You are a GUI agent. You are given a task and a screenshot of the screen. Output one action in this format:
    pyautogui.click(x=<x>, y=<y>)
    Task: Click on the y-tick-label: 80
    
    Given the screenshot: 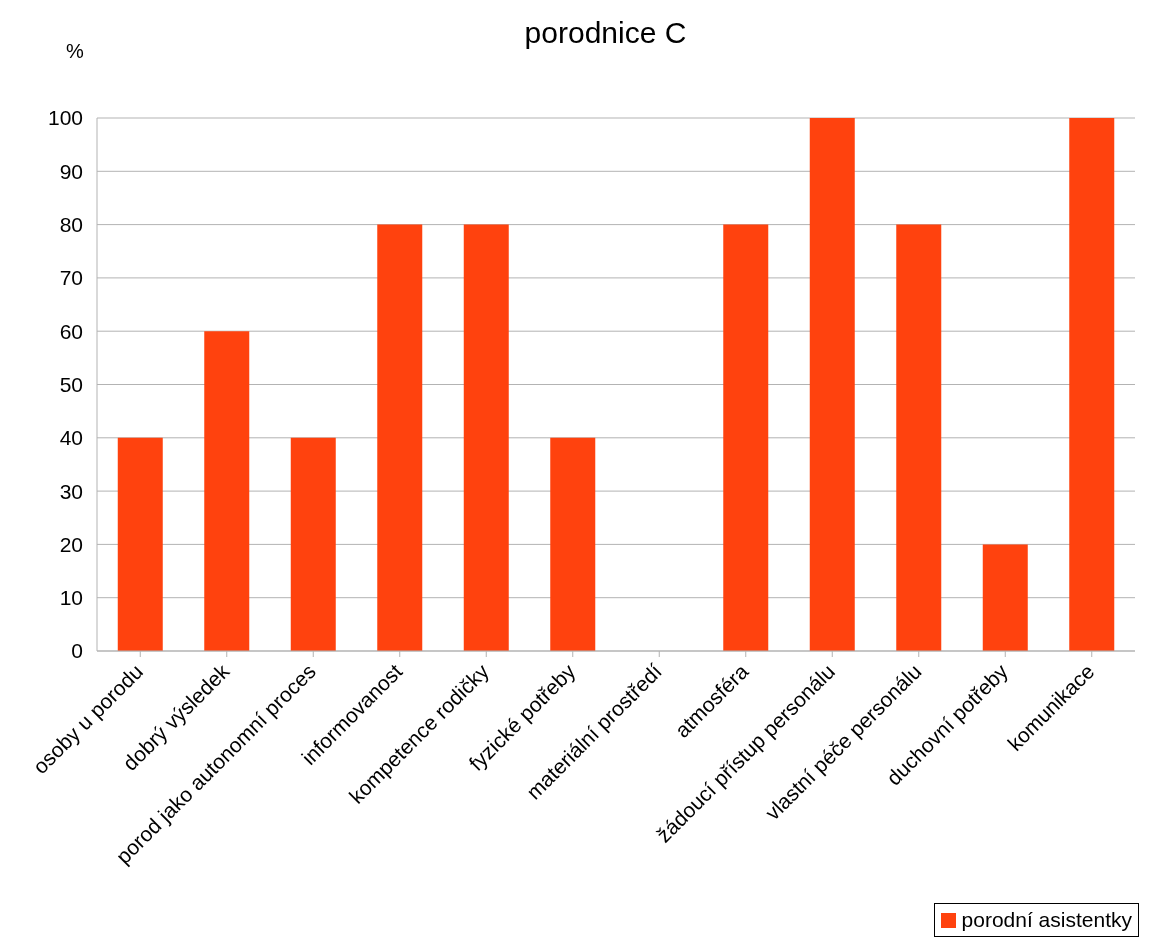 What is the action you would take?
    pyautogui.click(x=71, y=225)
    